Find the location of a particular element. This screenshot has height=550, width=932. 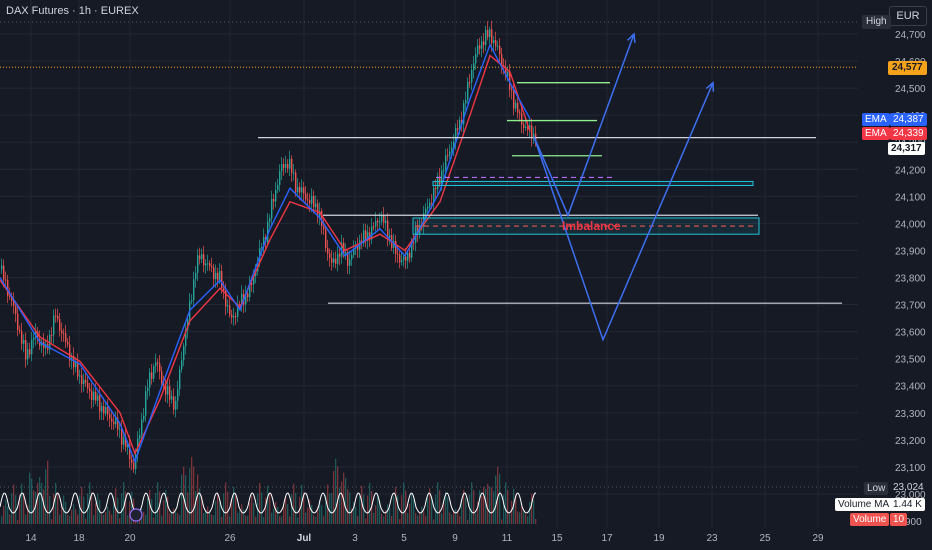

time-tick-label: 23 is located at coordinates (712, 538).